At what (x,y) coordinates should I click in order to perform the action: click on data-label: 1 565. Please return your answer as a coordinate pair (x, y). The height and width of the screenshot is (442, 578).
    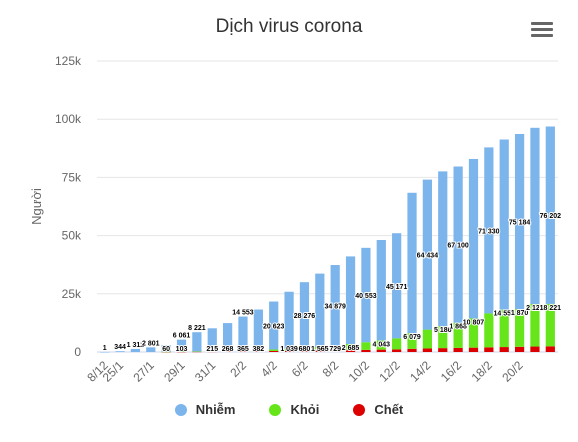
    Looking at the image, I should click on (320, 349).